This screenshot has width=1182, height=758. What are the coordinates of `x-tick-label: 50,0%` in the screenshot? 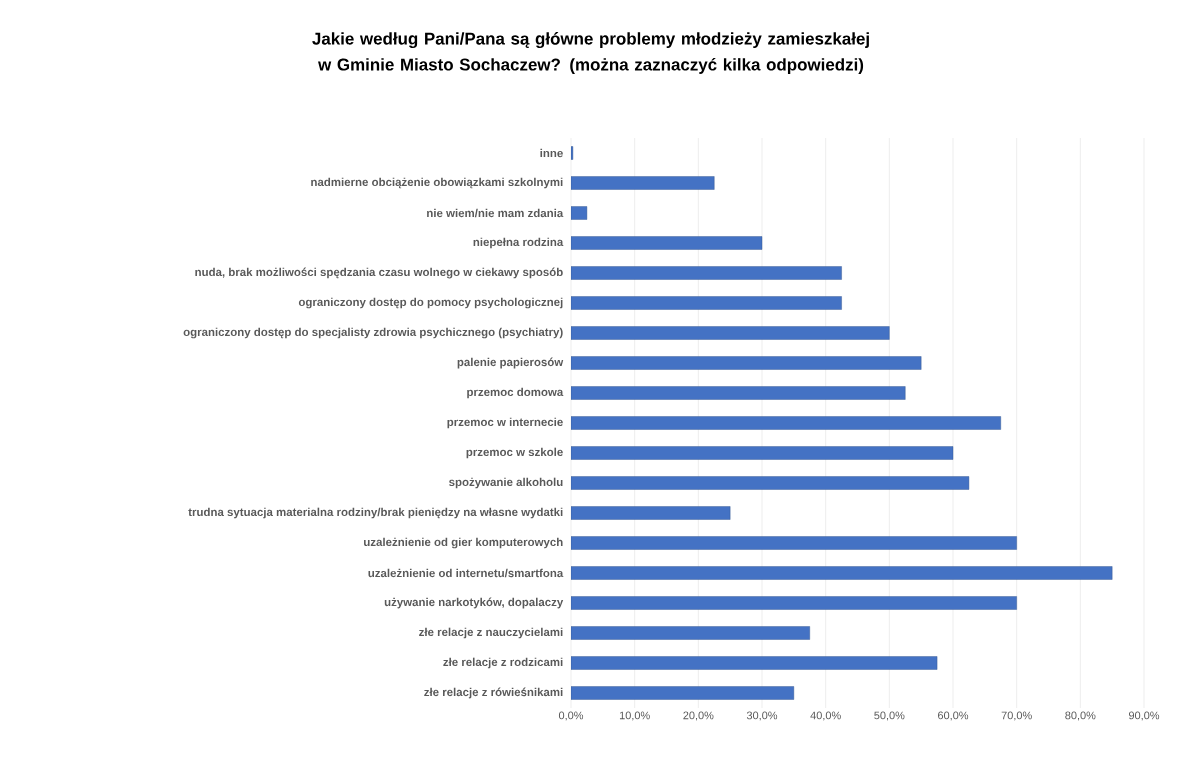 It's located at (889, 716).